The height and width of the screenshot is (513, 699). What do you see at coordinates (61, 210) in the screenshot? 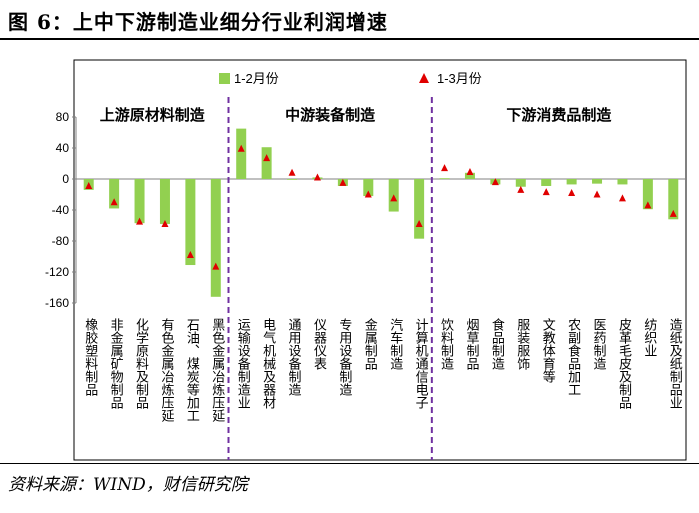
I see `y-tick-label: -40` at bounding box center [61, 210].